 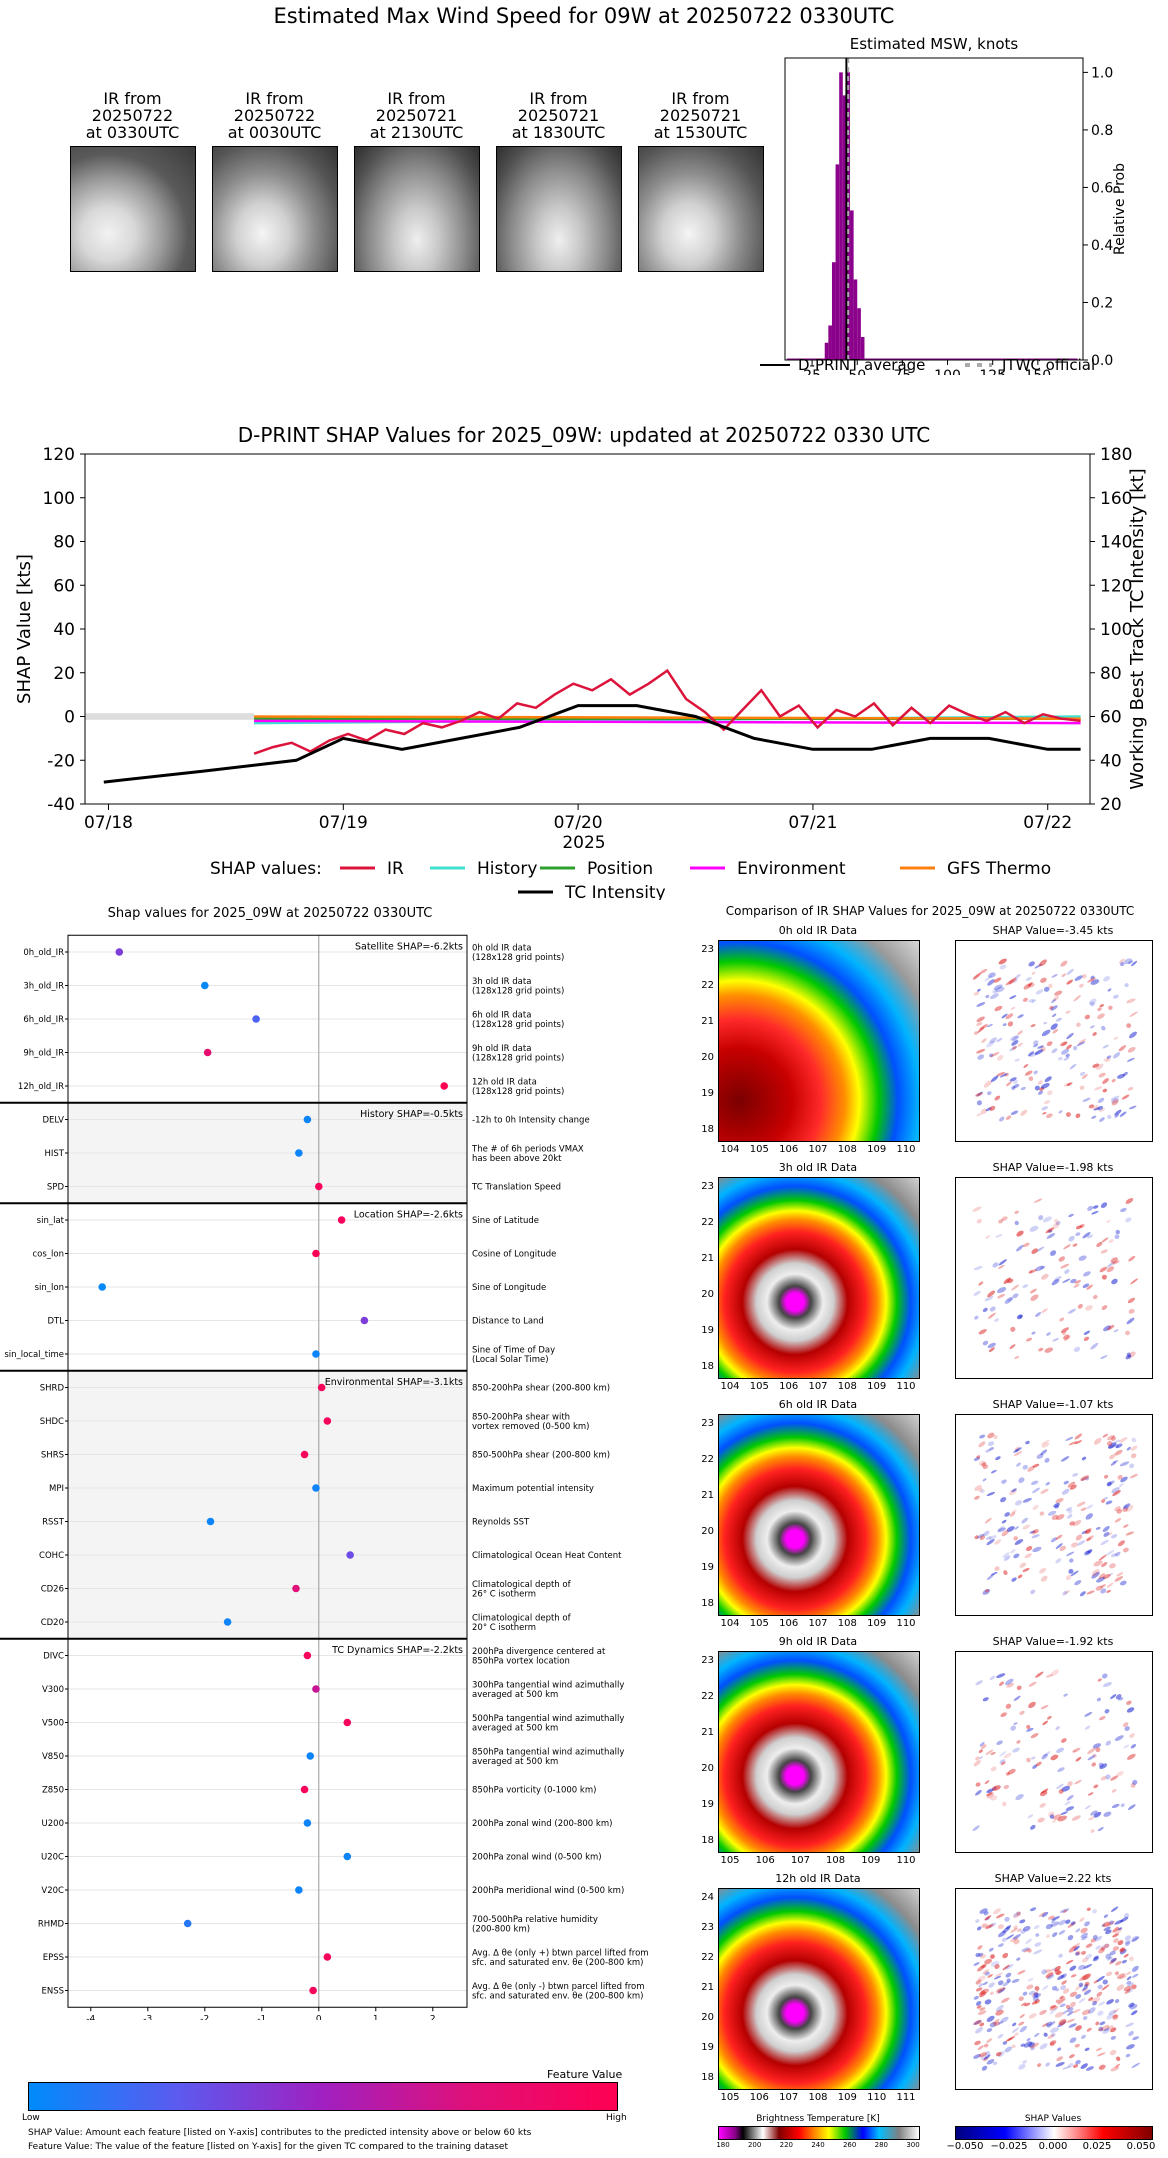 I want to click on feature-description: sfc. and saturated env. θe (200-800 km), so click(x=558, y=1996).